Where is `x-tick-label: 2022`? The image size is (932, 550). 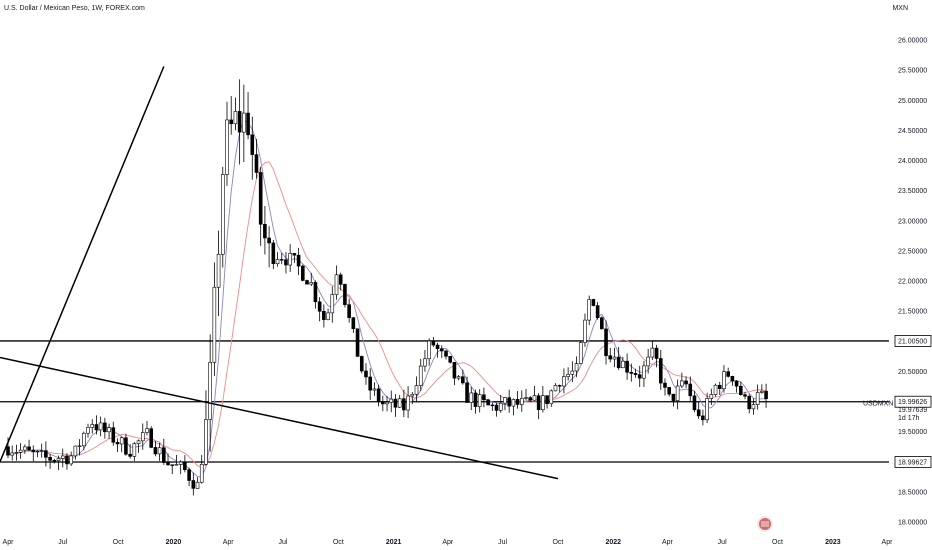
x-tick-label: 2022 is located at coordinates (613, 542).